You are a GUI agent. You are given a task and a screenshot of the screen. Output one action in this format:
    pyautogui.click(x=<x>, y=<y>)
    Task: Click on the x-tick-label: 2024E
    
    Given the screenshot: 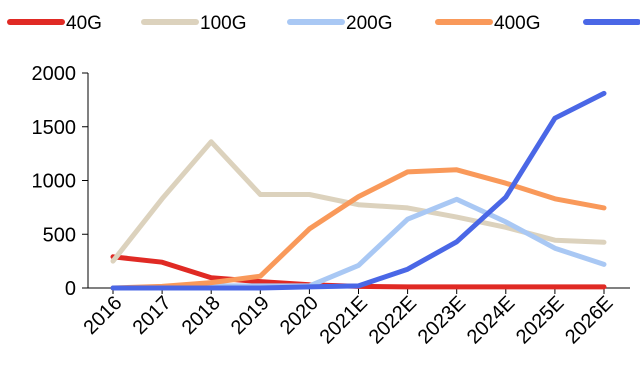 What is the action you would take?
    pyautogui.click(x=491, y=320)
    